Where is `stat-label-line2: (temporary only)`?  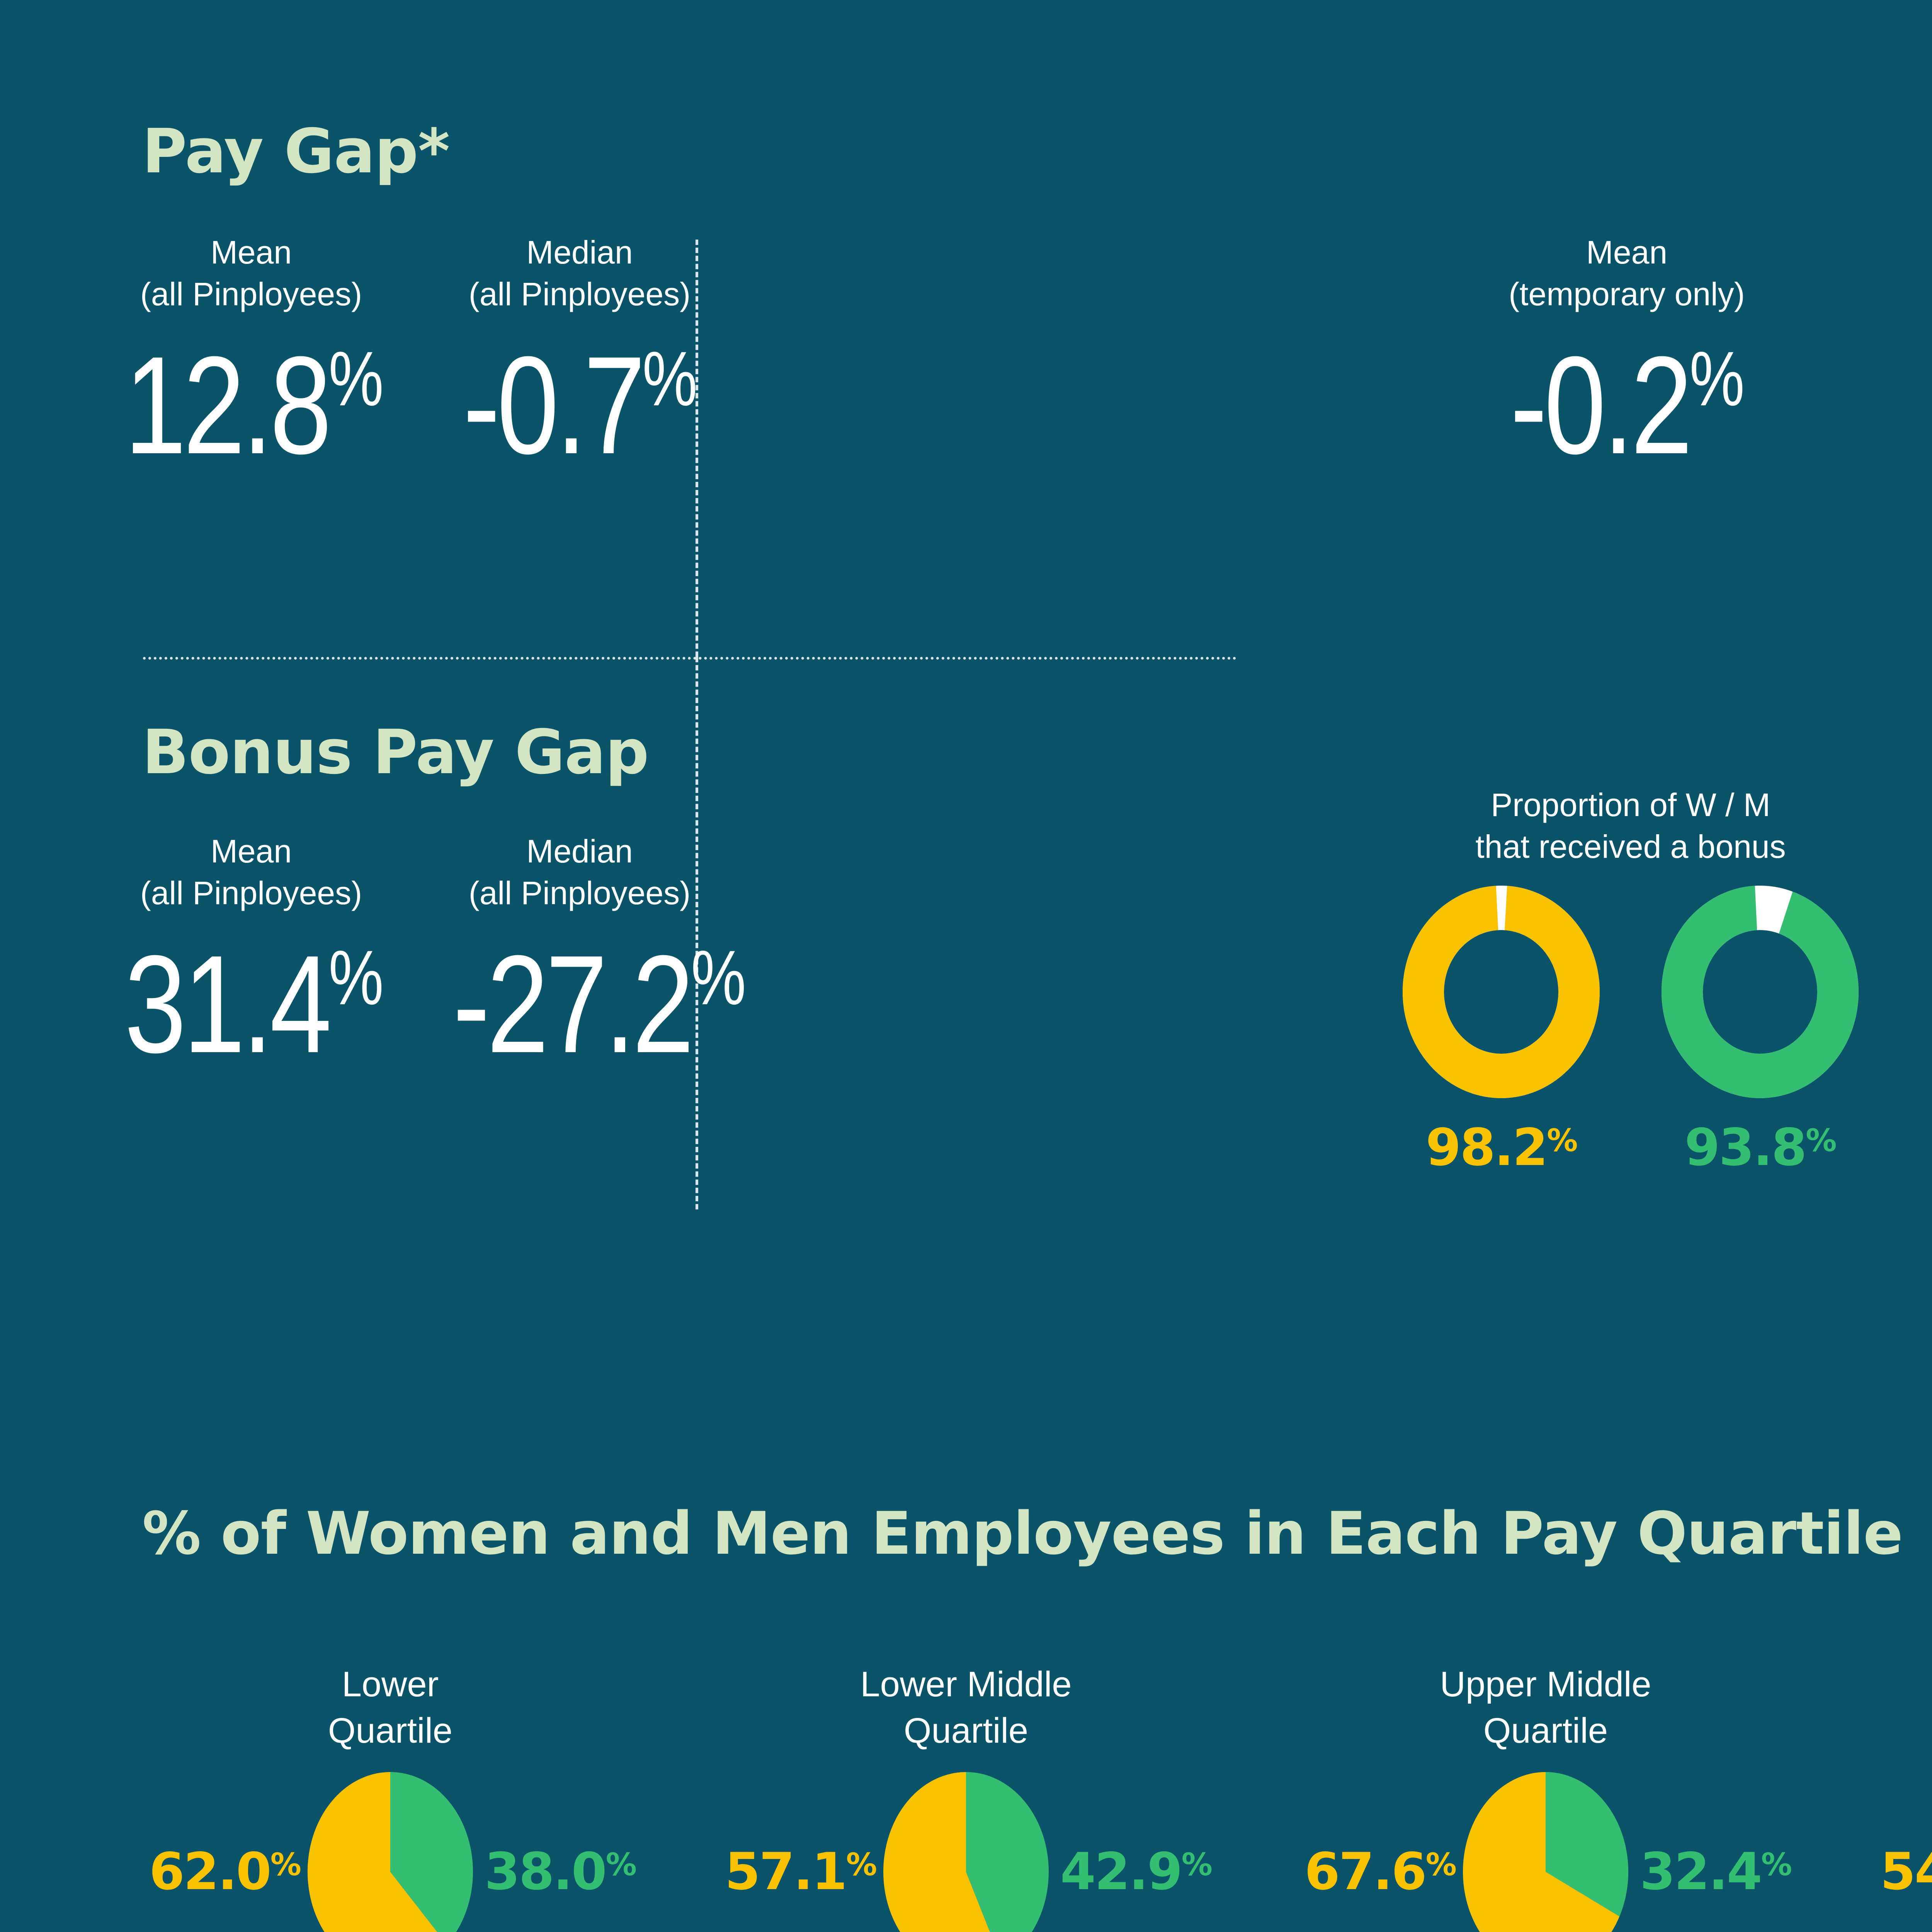
stat-label-line2: (temporary only) is located at coordinates (1627, 294).